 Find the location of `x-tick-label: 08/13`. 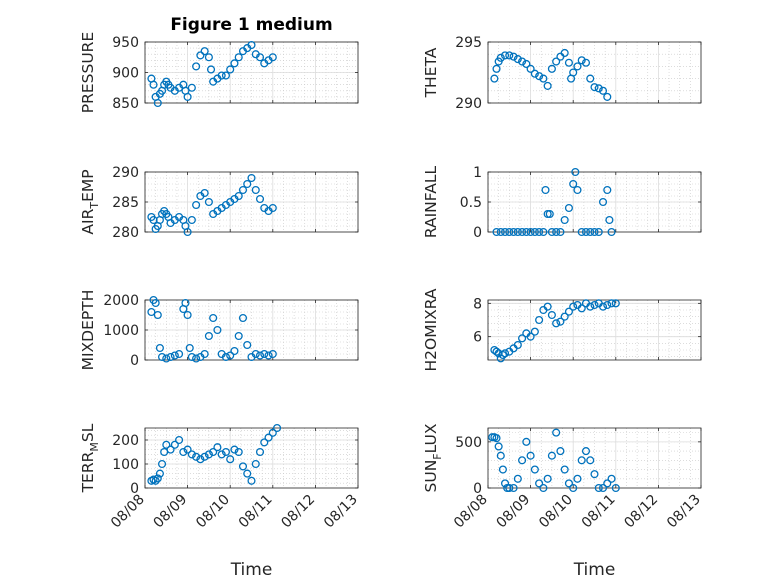

x-tick-label: 08/13 is located at coordinates (684, 512).